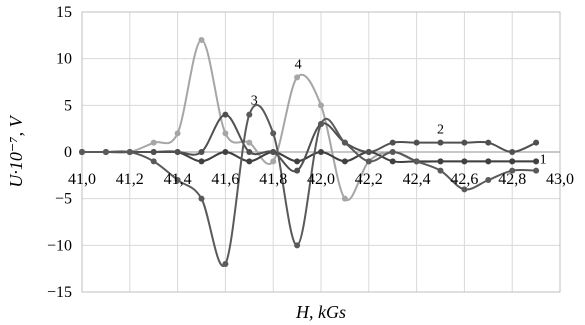  I want to click on x-tick-label: 42,4, so click(417, 179).